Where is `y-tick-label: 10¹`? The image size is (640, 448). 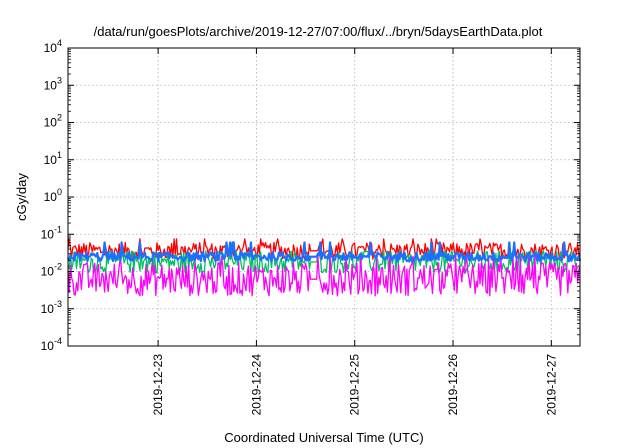
y-tick-label: 10¹ is located at coordinates (53, 158).